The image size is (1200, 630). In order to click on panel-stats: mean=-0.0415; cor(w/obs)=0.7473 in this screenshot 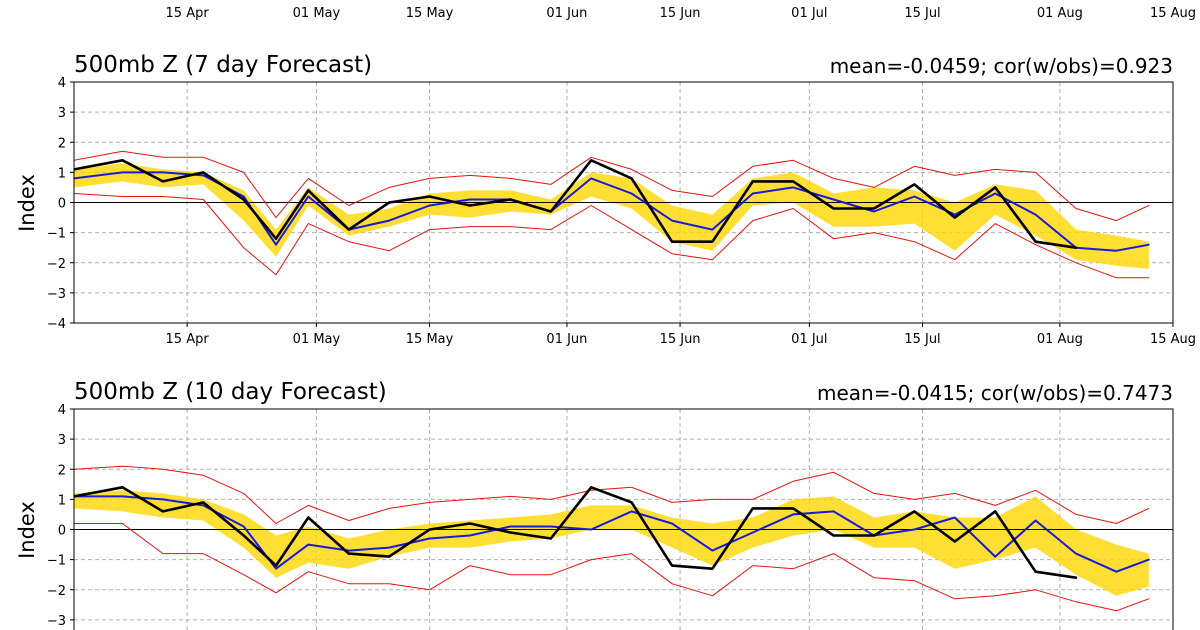, I will do `click(995, 393)`.